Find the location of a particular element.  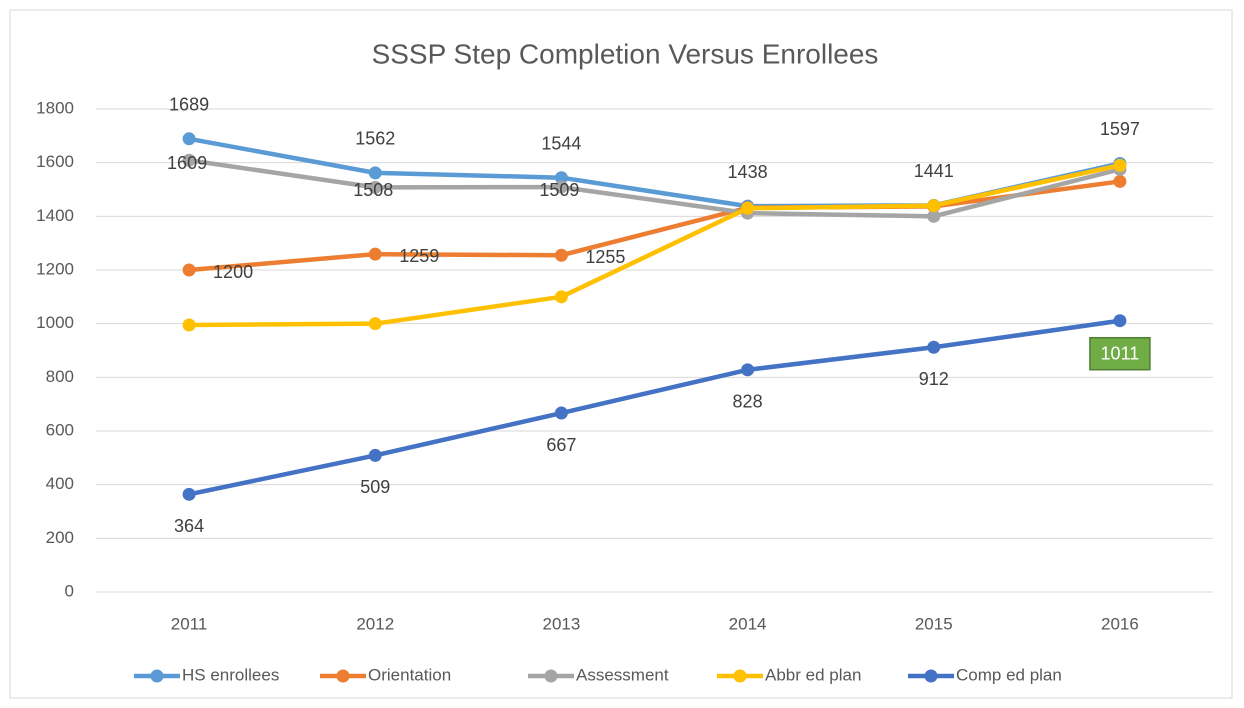

data-label: 1011 is located at coordinates (1120, 353).